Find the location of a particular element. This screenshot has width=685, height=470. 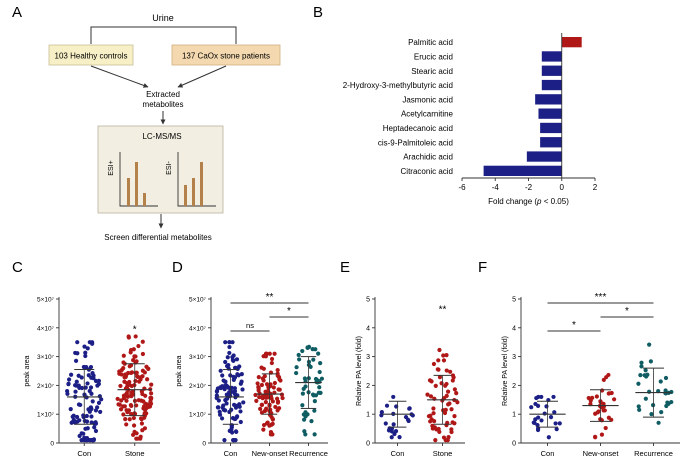

significance-label: * is located at coordinates (289, 311).